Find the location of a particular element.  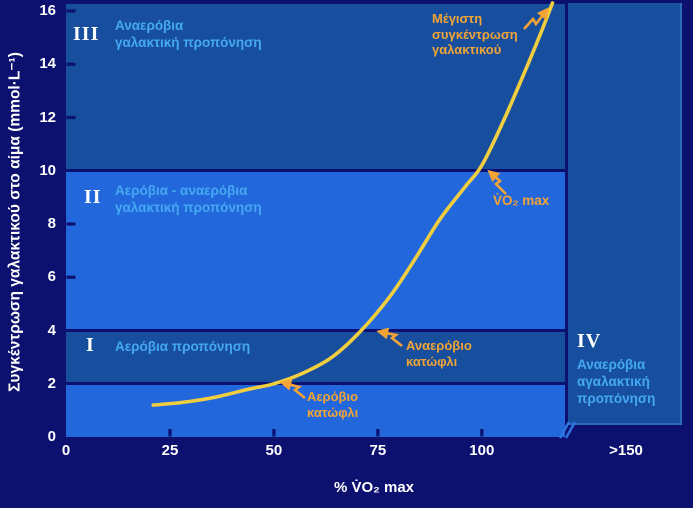

x-tick-label: 25 is located at coordinates (170, 450).